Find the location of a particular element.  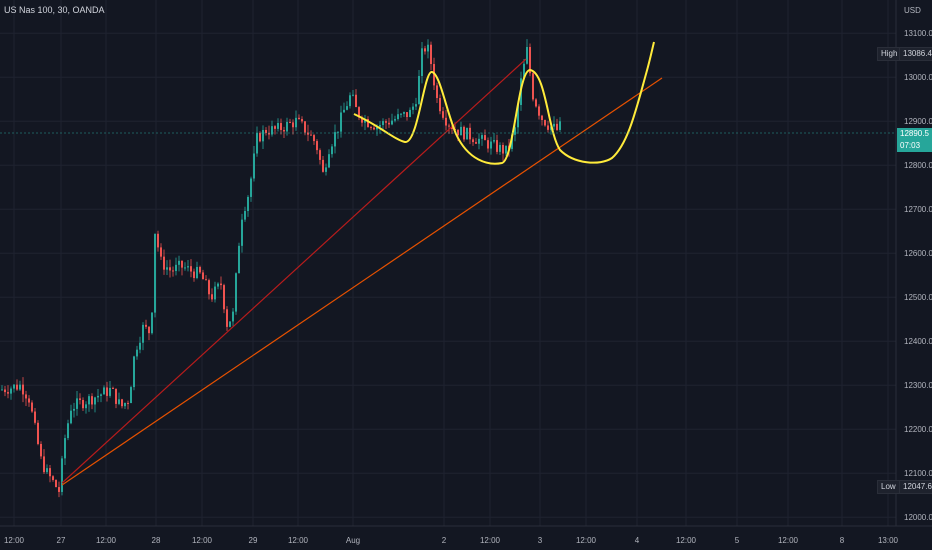

y-tick-label: 12900.0 is located at coordinates (918, 121).